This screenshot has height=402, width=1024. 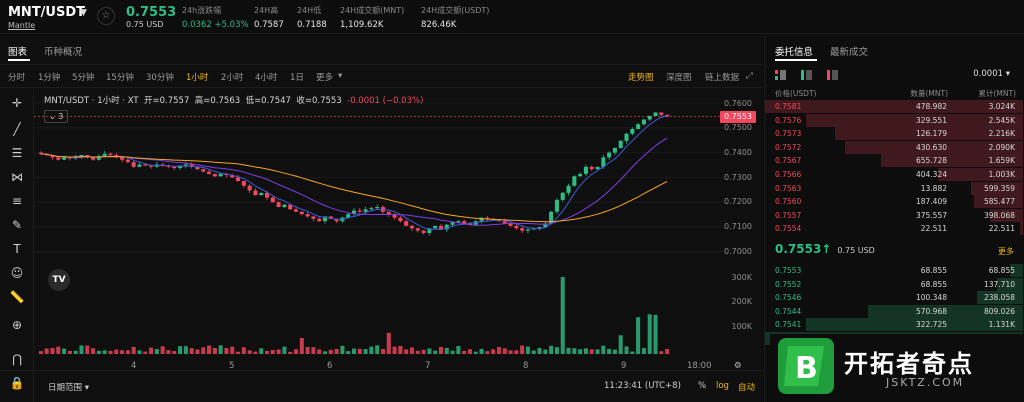 What do you see at coordinates (894, 202) in the screenshot?
I see `ask-row: 0.7560 187.409 585.477` at bounding box center [894, 202].